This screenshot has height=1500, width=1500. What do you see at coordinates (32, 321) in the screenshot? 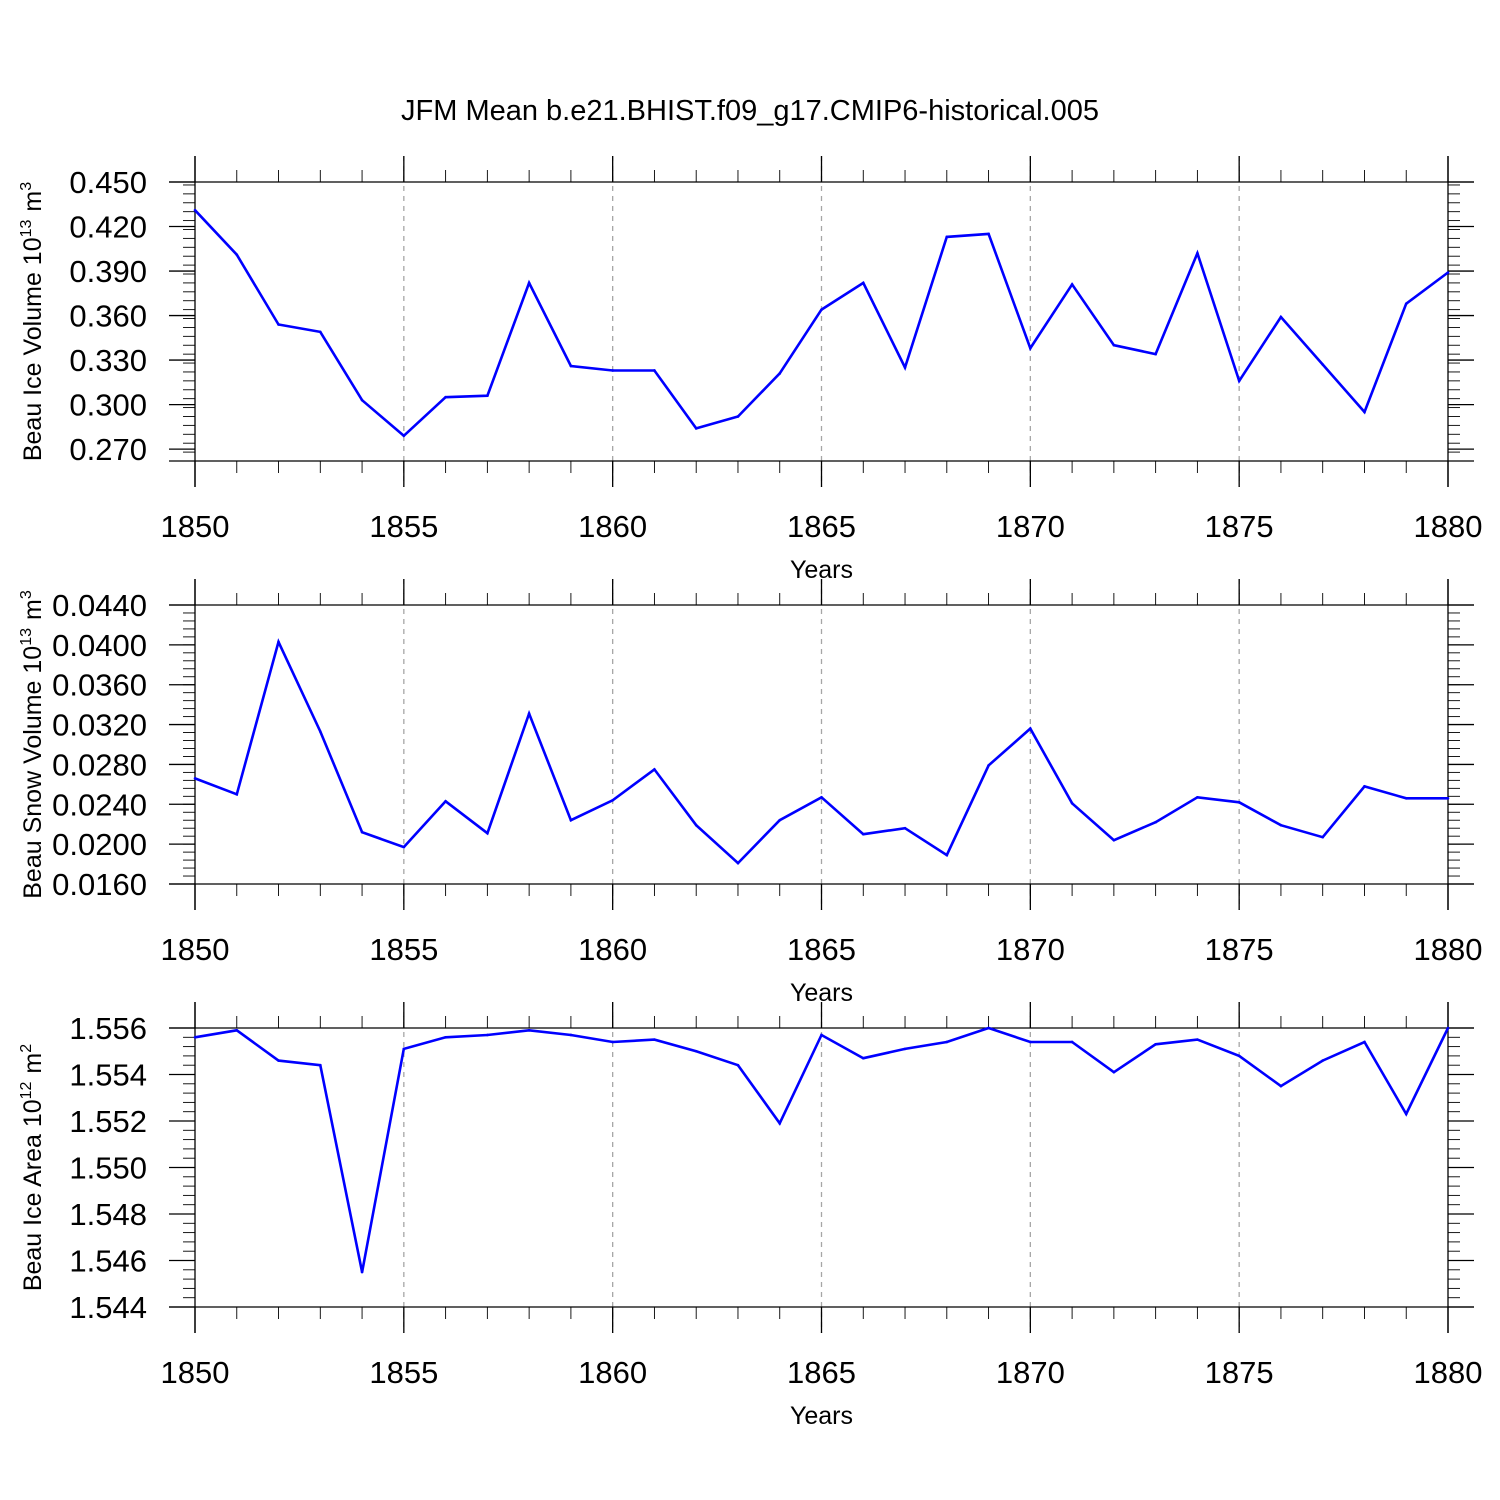
I see `y-axis-title: Beau Ice Volume 1013 m3` at bounding box center [32, 321].